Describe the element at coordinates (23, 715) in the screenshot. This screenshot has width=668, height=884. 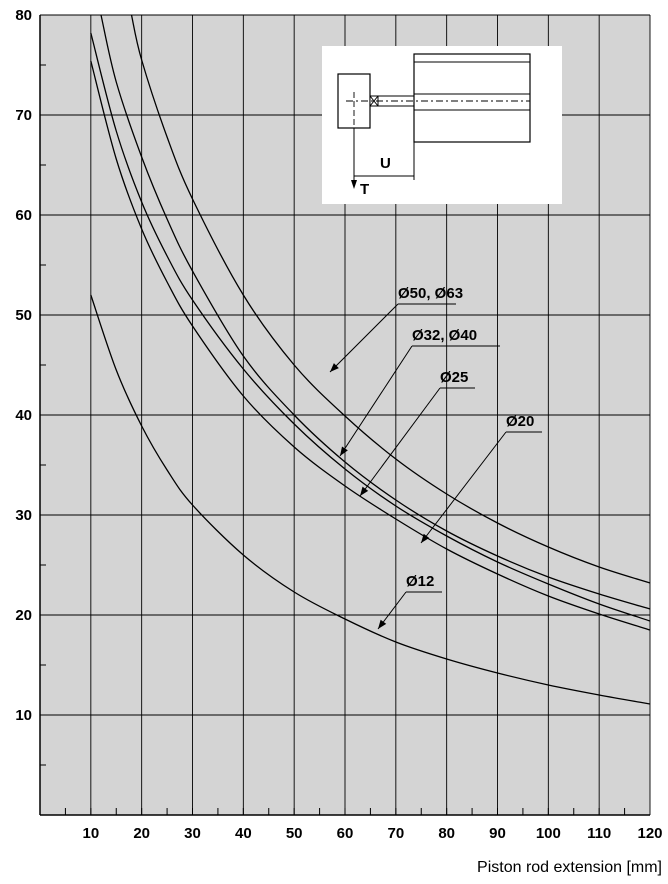
I see `y-tick-label: 10` at that location.